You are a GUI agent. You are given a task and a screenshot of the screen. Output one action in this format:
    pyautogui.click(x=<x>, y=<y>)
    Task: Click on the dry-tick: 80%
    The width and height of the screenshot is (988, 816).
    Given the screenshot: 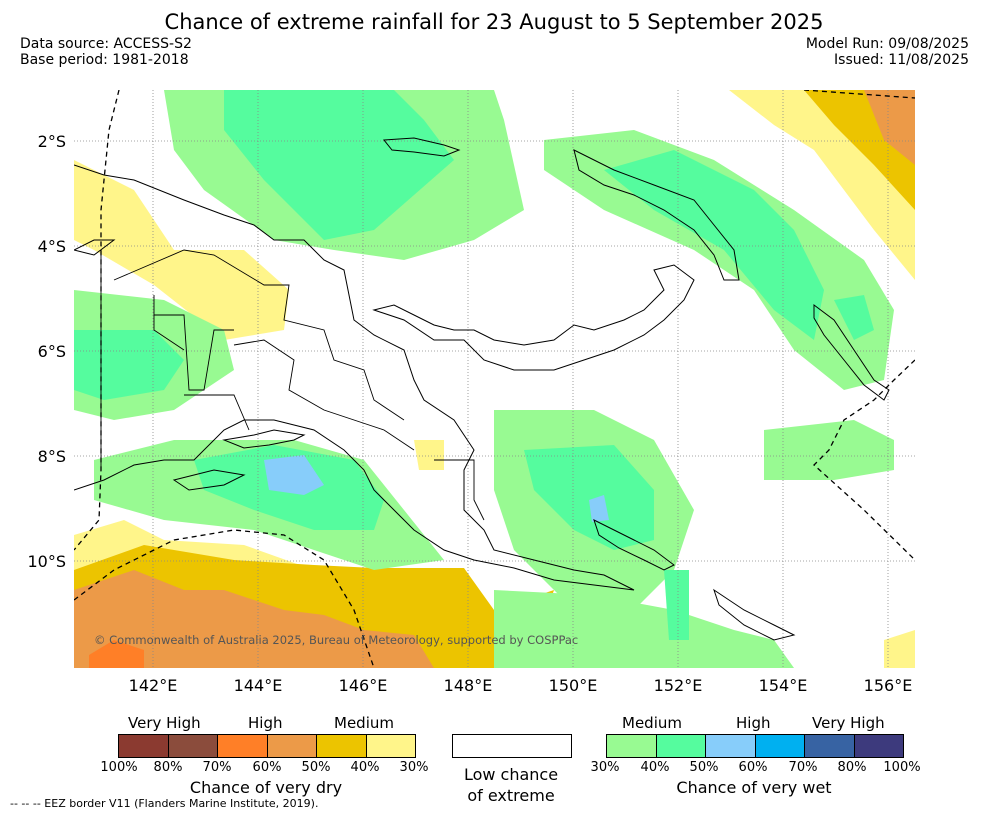 What is the action you would take?
    pyautogui.click(x=168, y=767)
    